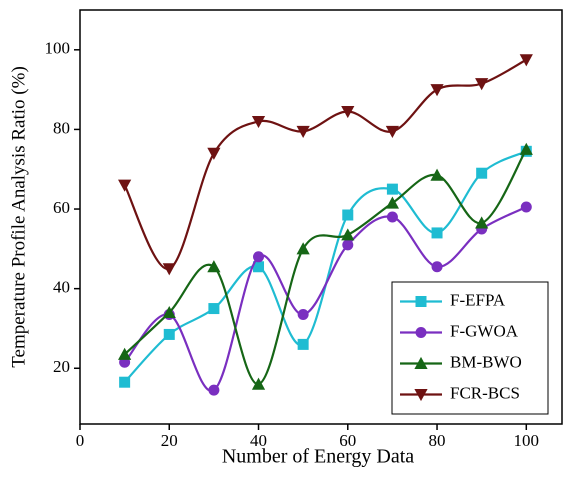 Image resolution: width=564 pixels, height=477 pixels. Describe the element at coordinates (258, 440) in the screenshot. I see `x-tick-label: 40` at that location.